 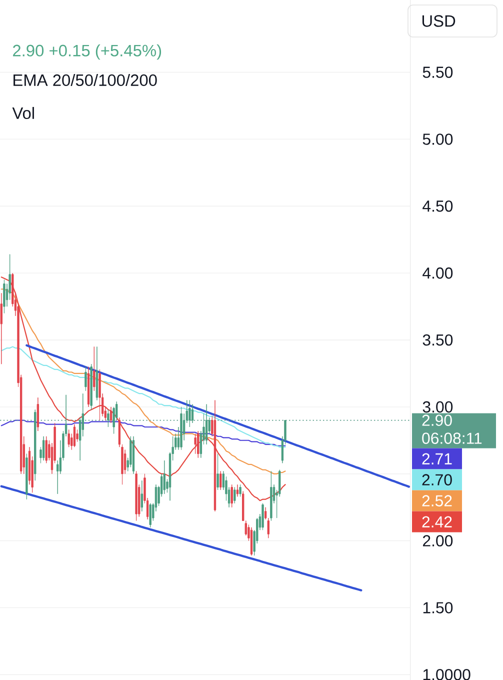 I want to click on y-tick-label: 4.50, so click(x=437, y=206).